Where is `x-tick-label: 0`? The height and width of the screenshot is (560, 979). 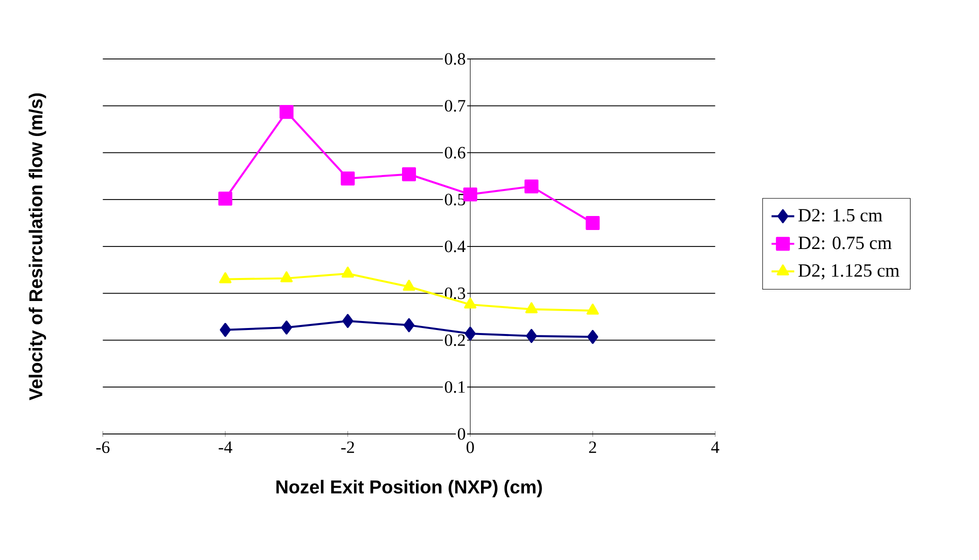 x-tick-label: 0 is located at coordinates (470, 447).